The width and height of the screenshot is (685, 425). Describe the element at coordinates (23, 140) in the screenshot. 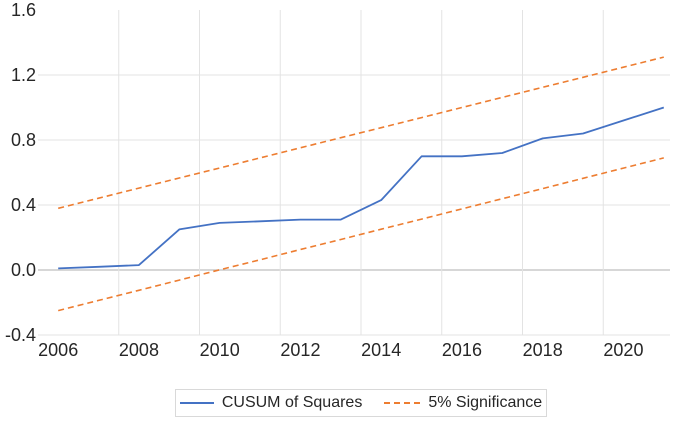

I see `y-tick-label: 0.8` at that location.